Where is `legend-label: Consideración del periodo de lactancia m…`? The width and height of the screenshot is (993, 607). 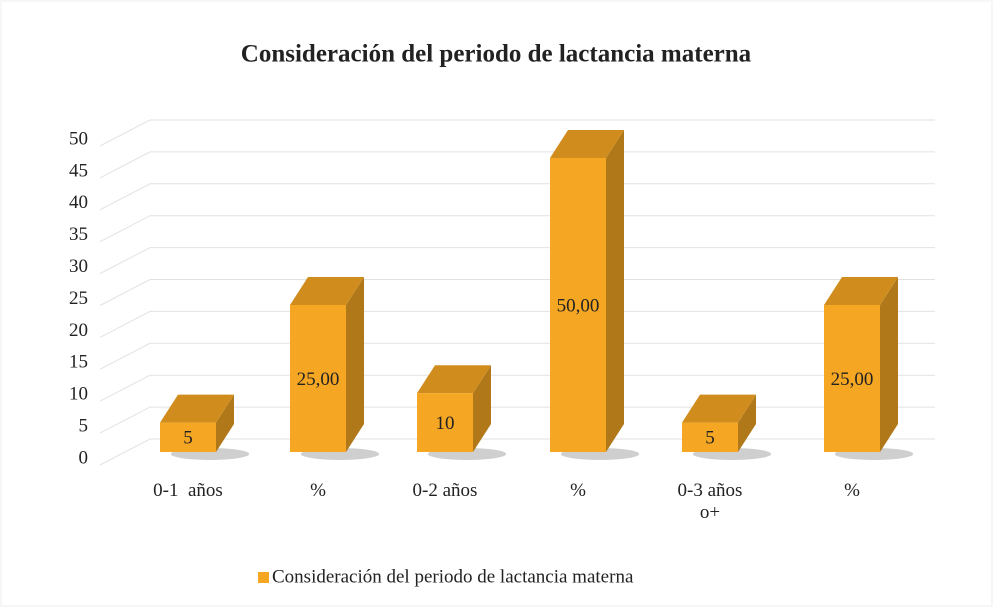
legend-label: Consideración del periodo de lactancia m… is located at coordinates (453, 576).